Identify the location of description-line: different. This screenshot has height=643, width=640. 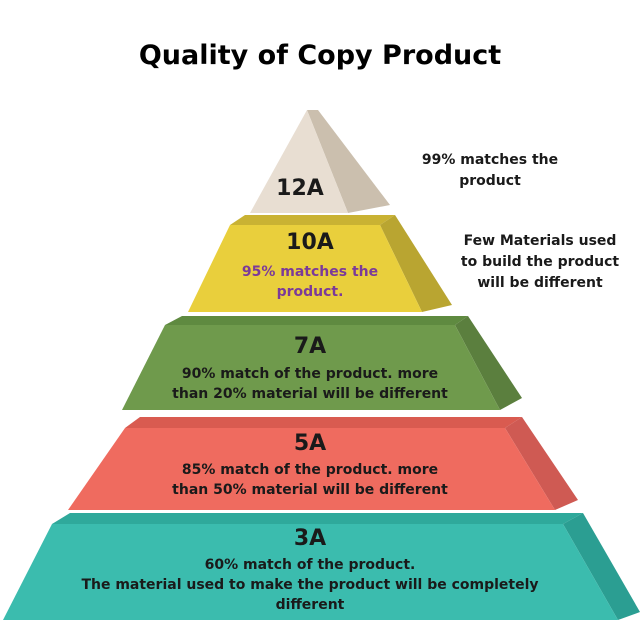
(310, 605).